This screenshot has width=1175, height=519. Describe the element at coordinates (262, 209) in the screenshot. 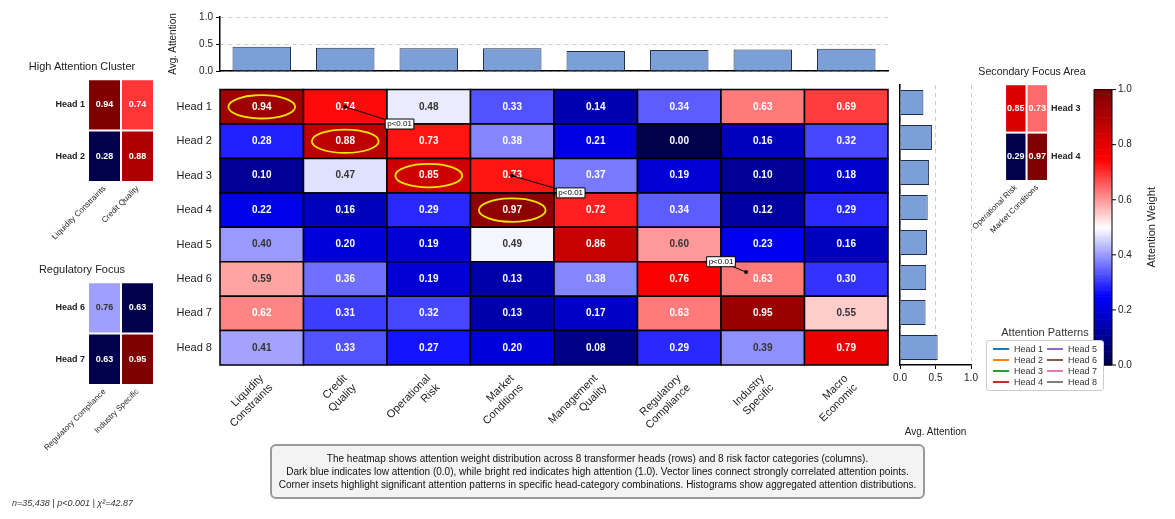

I see `data-label: 0.22` at that location.